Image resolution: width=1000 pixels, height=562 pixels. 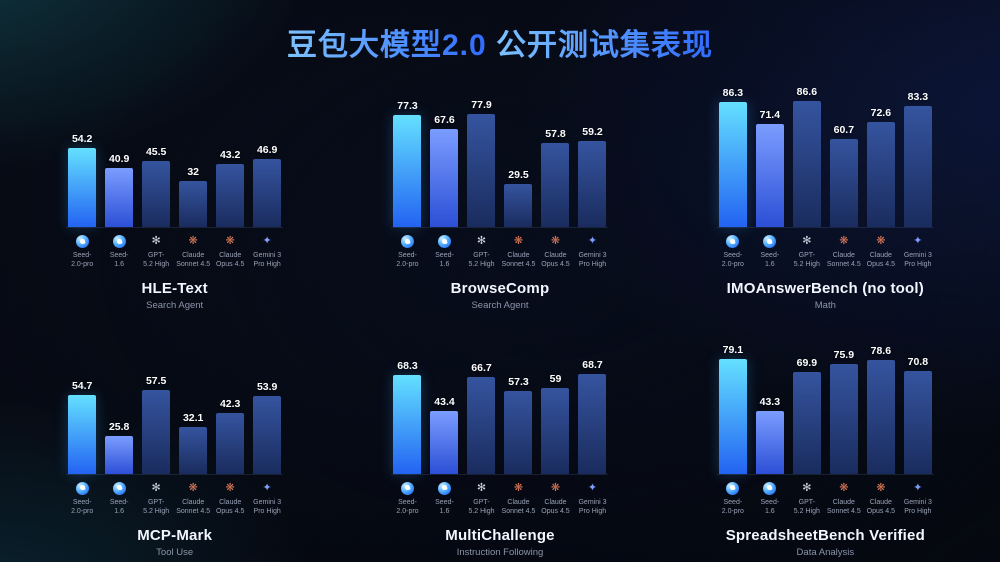 I want to click on bar-value-label: 68.7, so click(x=592, y=365).